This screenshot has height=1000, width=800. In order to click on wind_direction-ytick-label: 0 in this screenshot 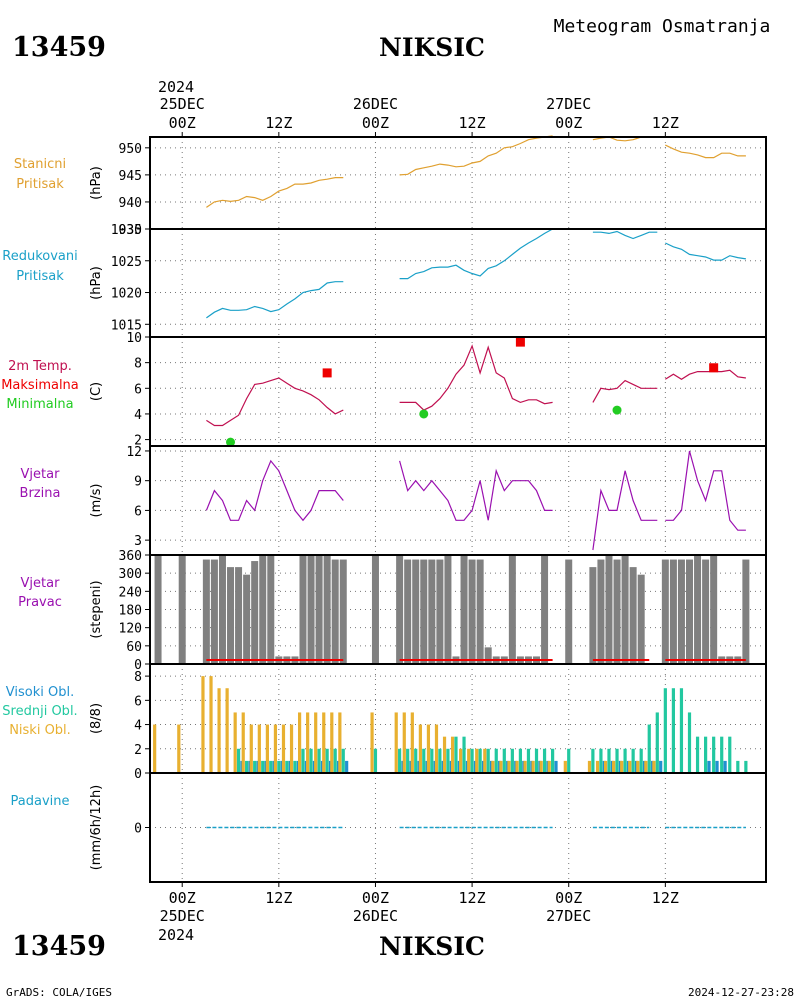, I will do `click(138, 665)`.